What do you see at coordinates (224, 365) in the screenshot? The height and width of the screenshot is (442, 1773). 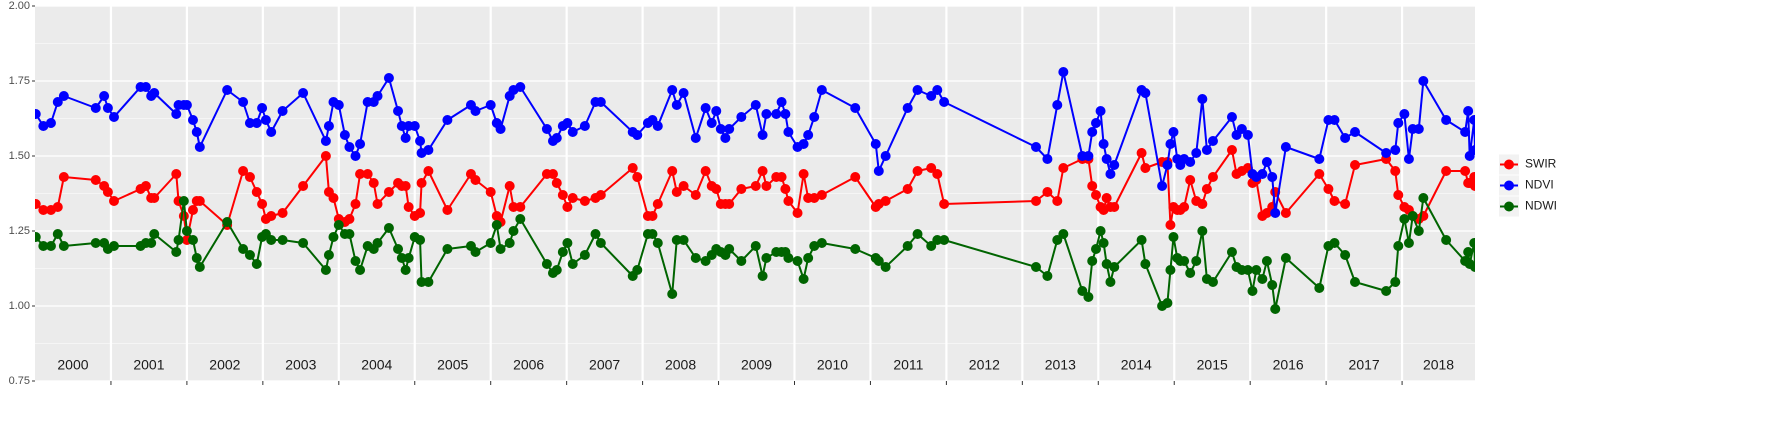 I see `year-label: 2002` at bounding box center [224, 365].